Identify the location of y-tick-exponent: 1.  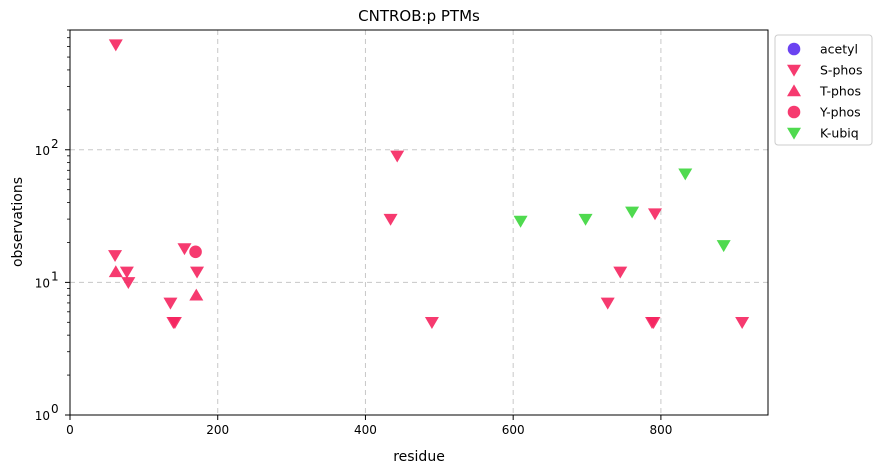
(55, 276).